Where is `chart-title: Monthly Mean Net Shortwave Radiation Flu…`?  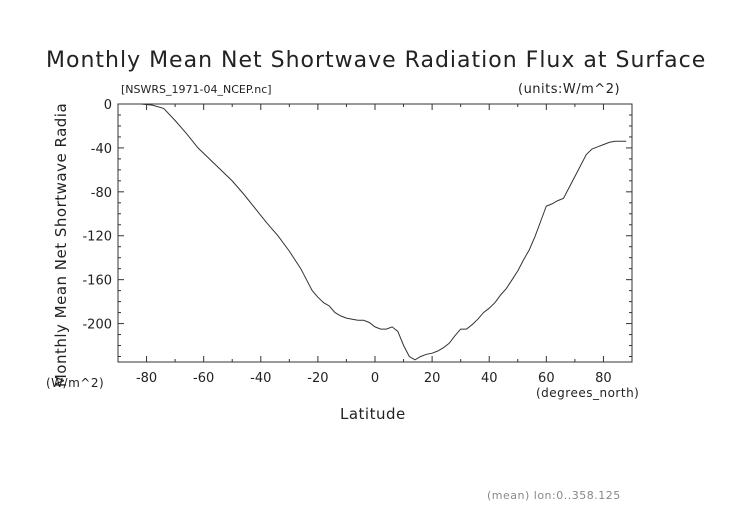 chart-title: Monthly Mean Net Shortwave Radiation Flu… is located at coordinates (376, 60).